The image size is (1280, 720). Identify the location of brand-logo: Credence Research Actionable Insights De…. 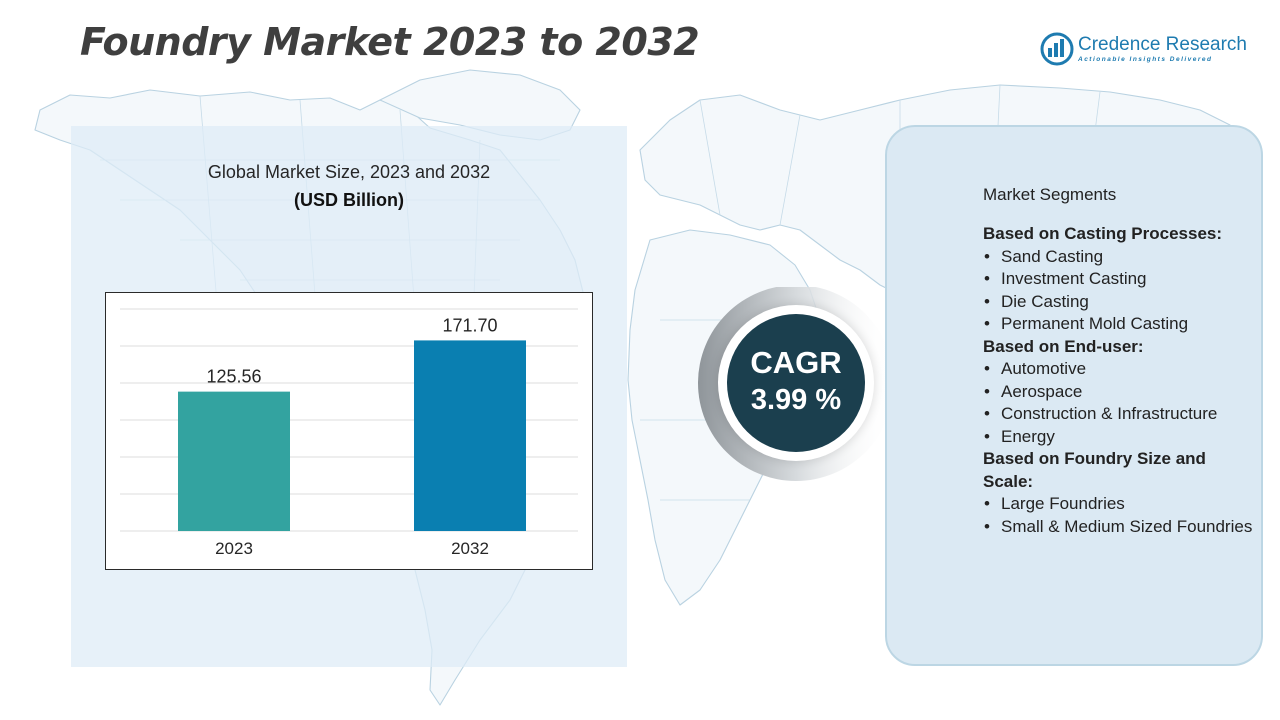
(1147, 50).